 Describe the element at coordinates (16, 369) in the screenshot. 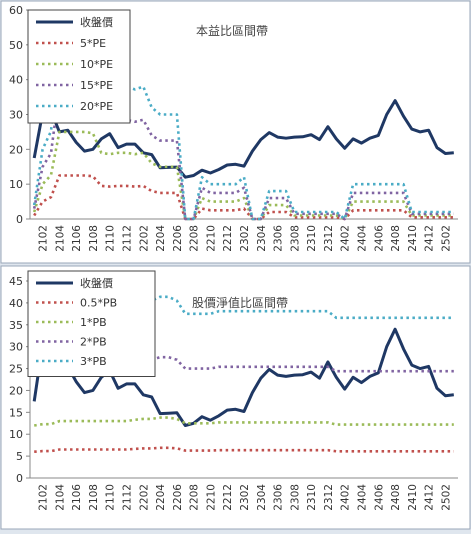

I see `y-tick-label: 25` at that location.